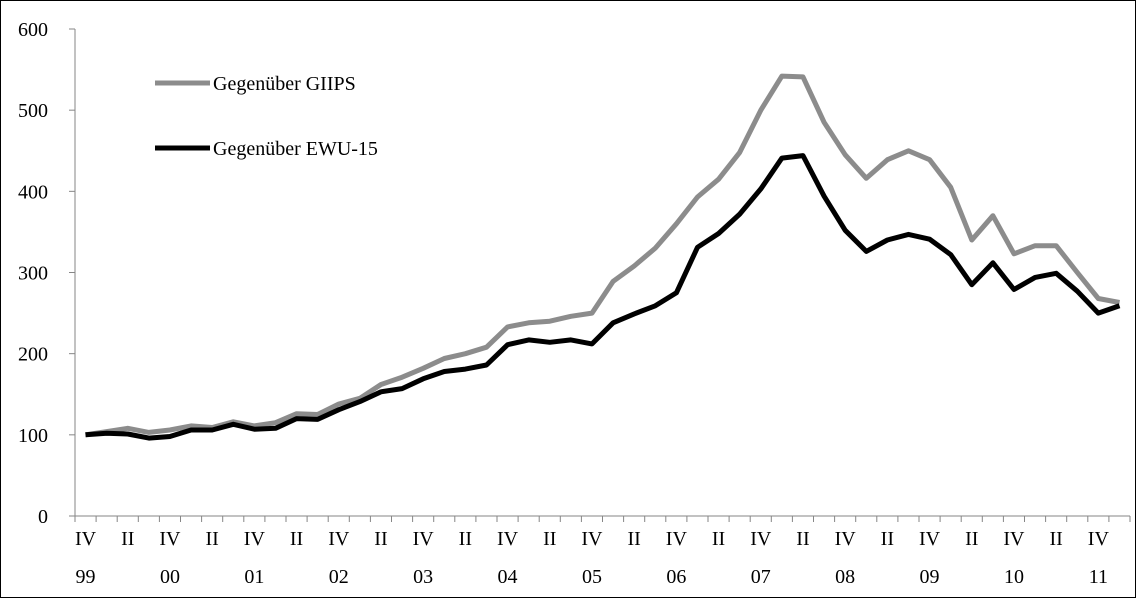 This screenshot has height=598, width=1136. Describe the element at coordinates (424, 558) in the screenshot. I see `x-tick-label: IV 03` at that location.